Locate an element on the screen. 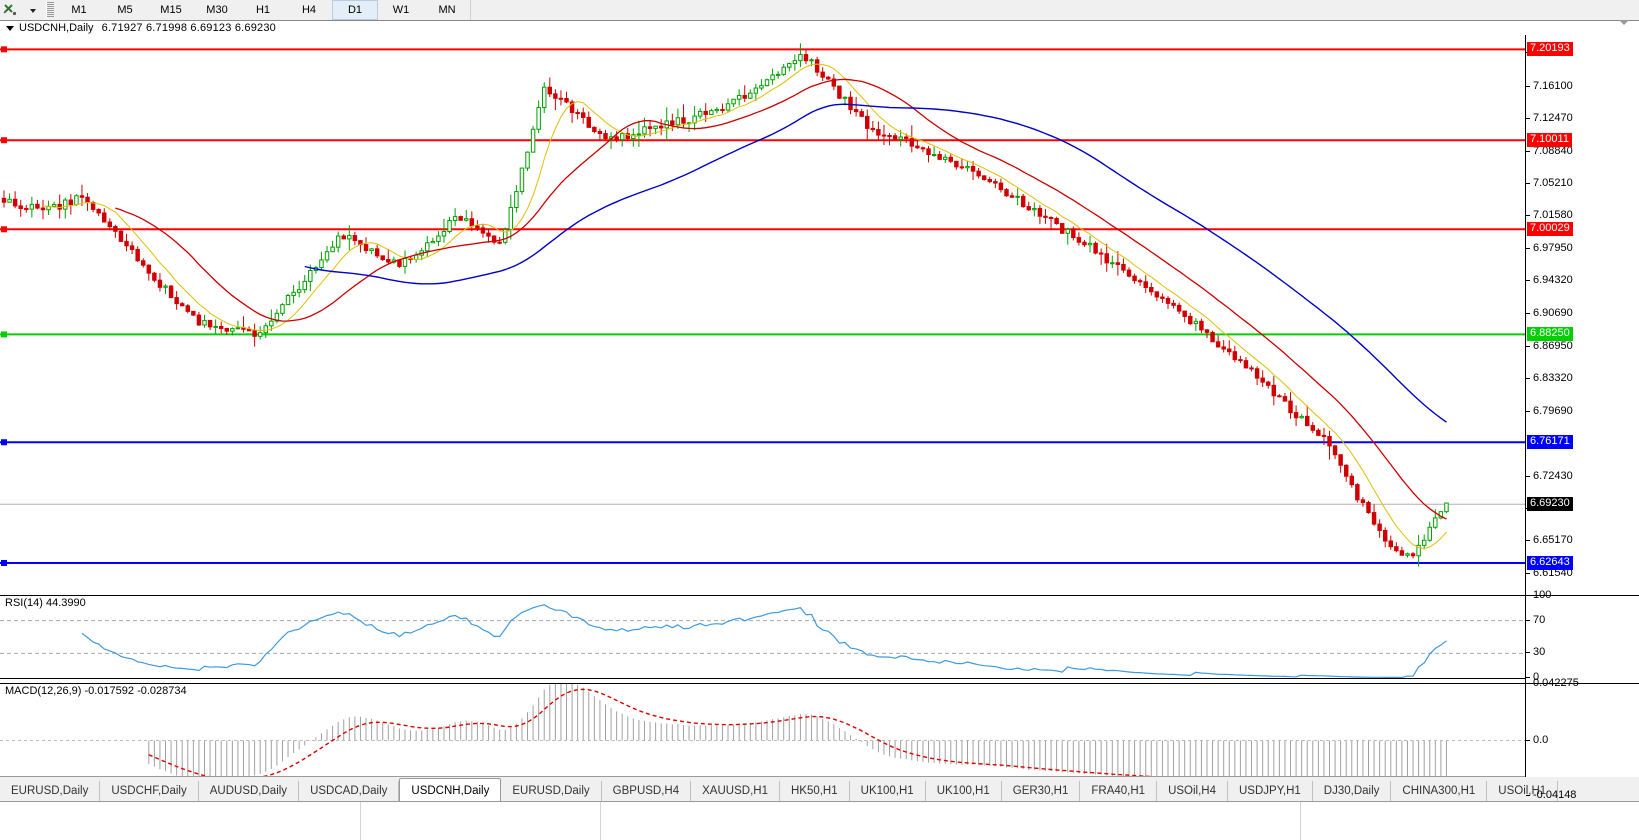 The height and width of the screenshot is (840, 1639). rsi-pane: RSI(14) 44.3990 is located at coordinates (763, 637).